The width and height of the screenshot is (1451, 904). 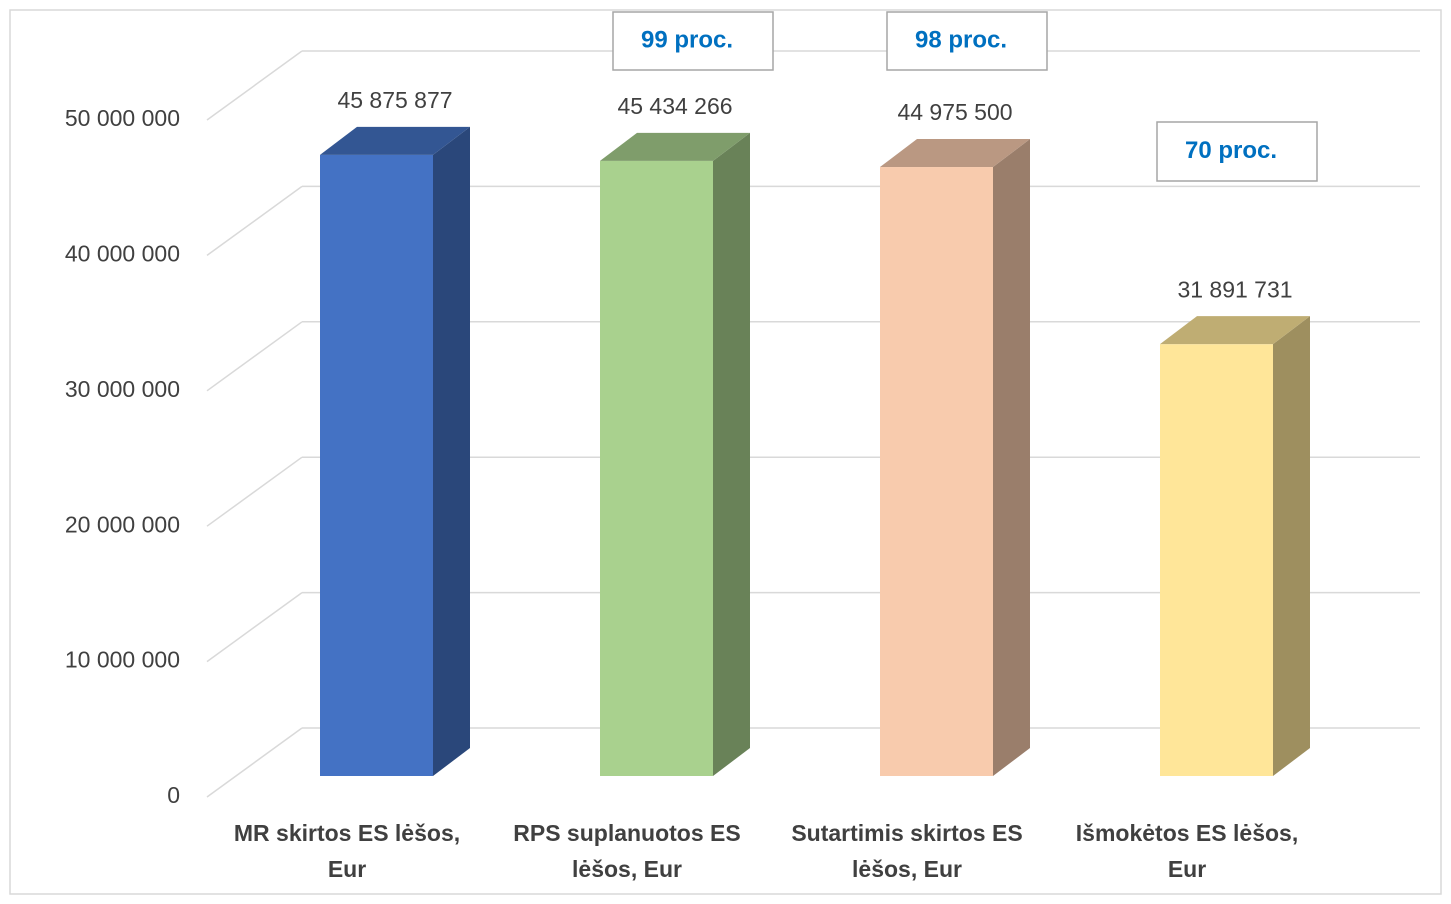 I want to click on value-label: 44 975 500, so click(x=954, y=112).